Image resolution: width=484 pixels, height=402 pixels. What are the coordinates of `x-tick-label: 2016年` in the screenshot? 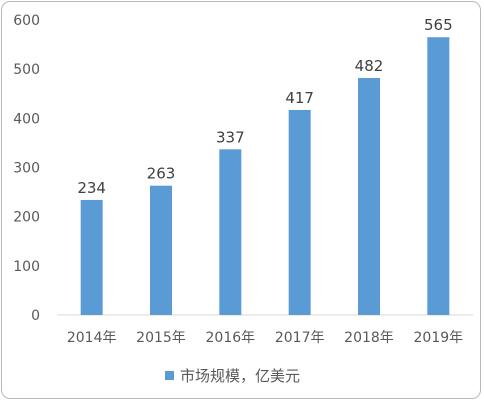 It's located at (231, 338).